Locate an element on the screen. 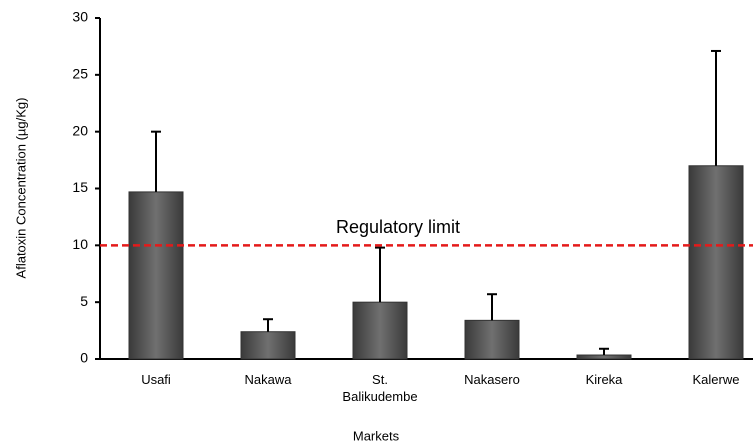  x-tick-label: Usafi is located at coordinates (156, 379).